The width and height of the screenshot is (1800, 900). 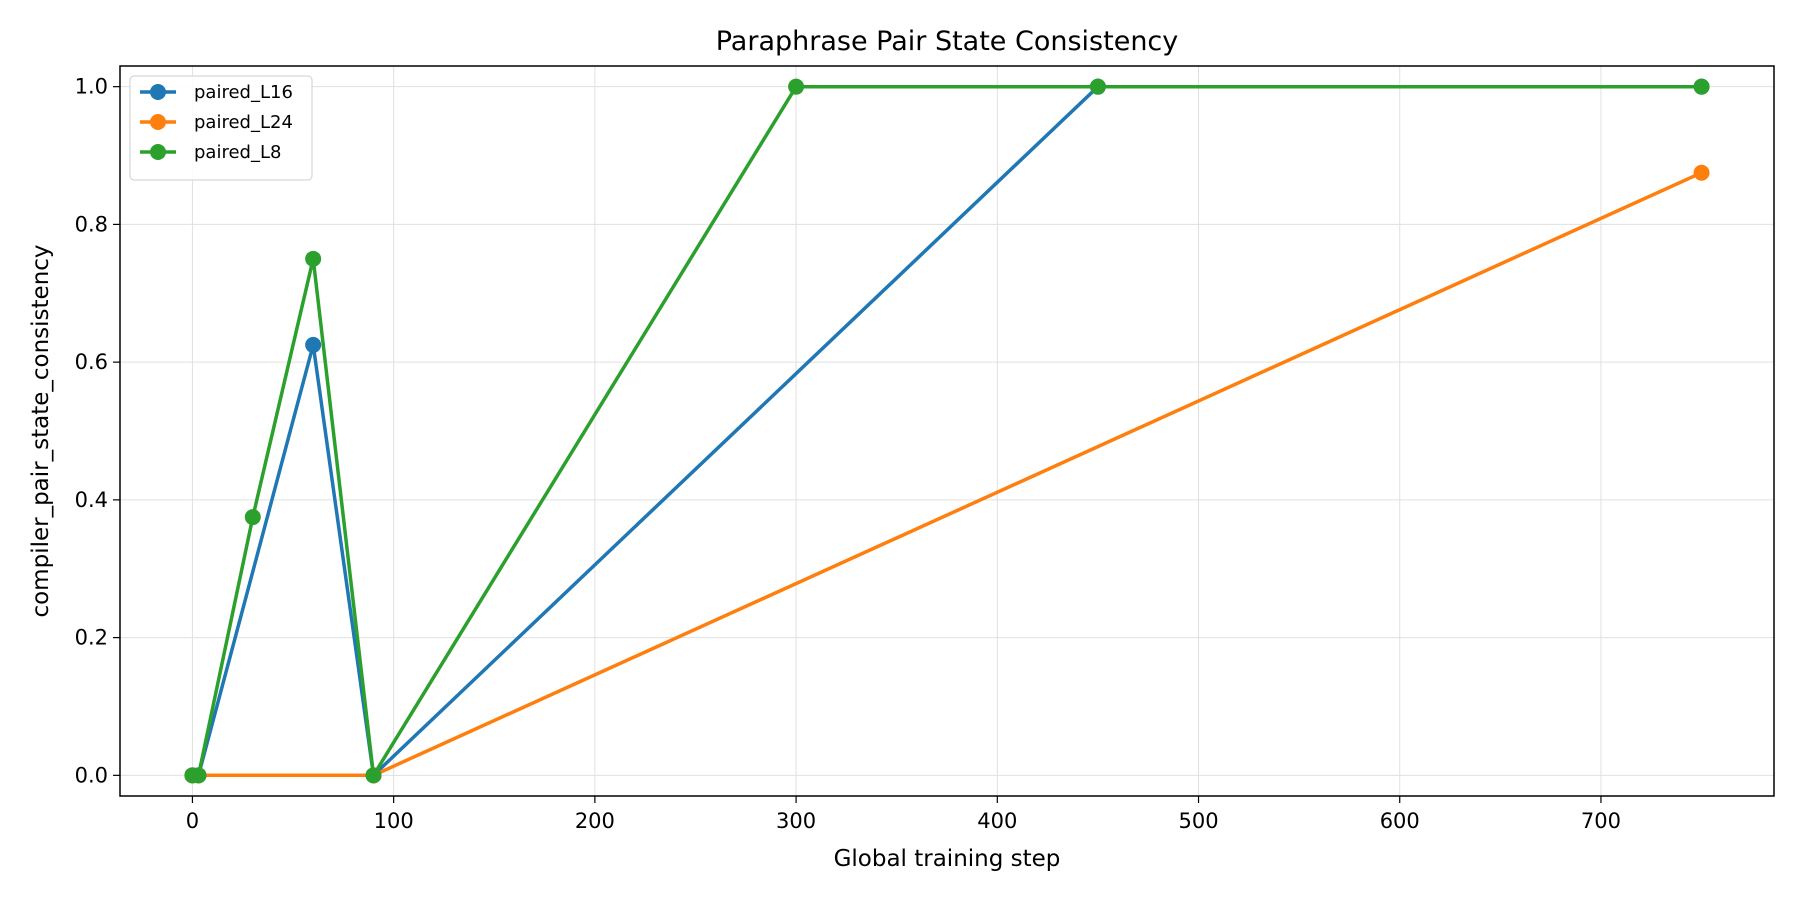 What do you see at coordinates (243, 122) in the screenshot?
I see `legend-label: paired_L24` at bounding box center [243, 122].